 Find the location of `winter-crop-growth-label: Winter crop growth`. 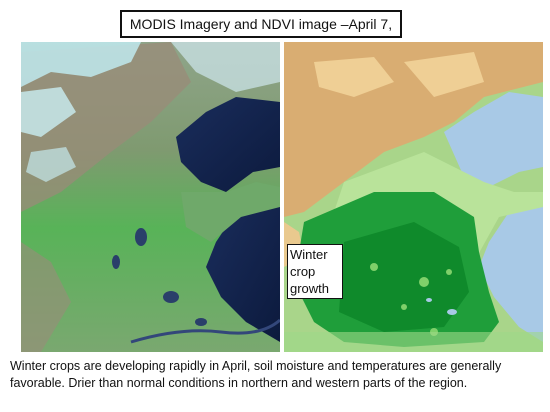

winter-crop-growth-label: Winter crop growth is located at coordinates (315, 271).